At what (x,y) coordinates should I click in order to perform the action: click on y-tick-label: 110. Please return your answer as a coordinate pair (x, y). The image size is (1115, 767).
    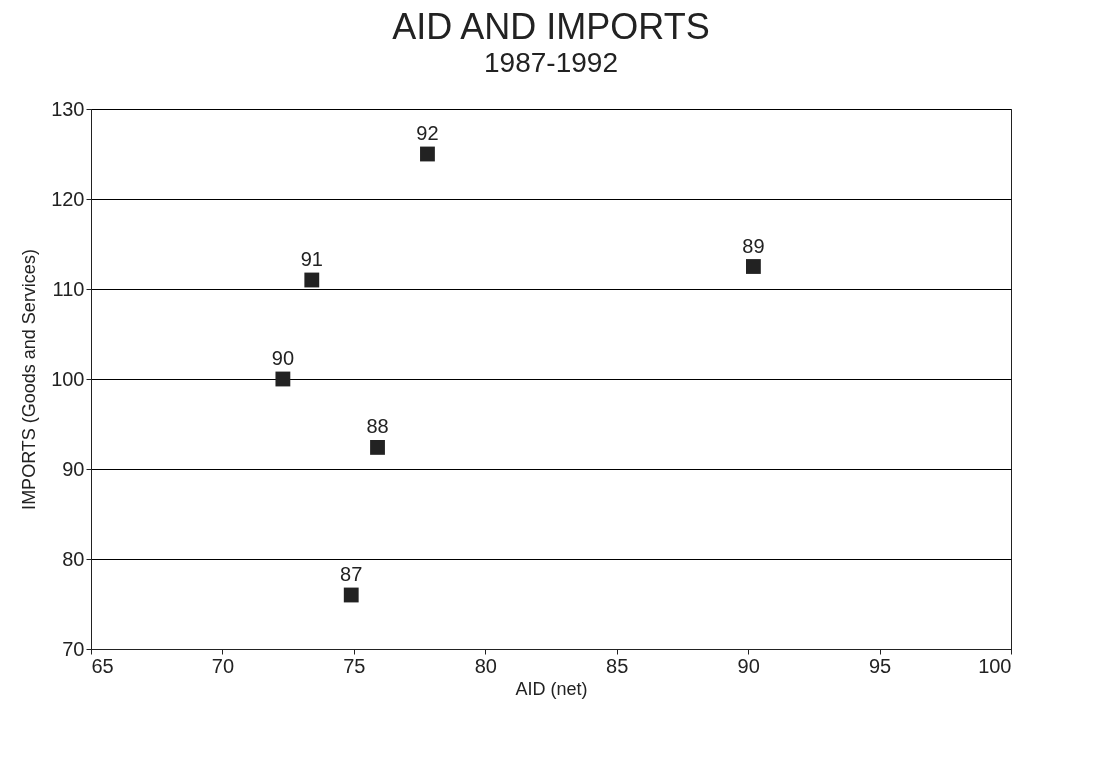
    Looking at the image, I should click on (68, 288).